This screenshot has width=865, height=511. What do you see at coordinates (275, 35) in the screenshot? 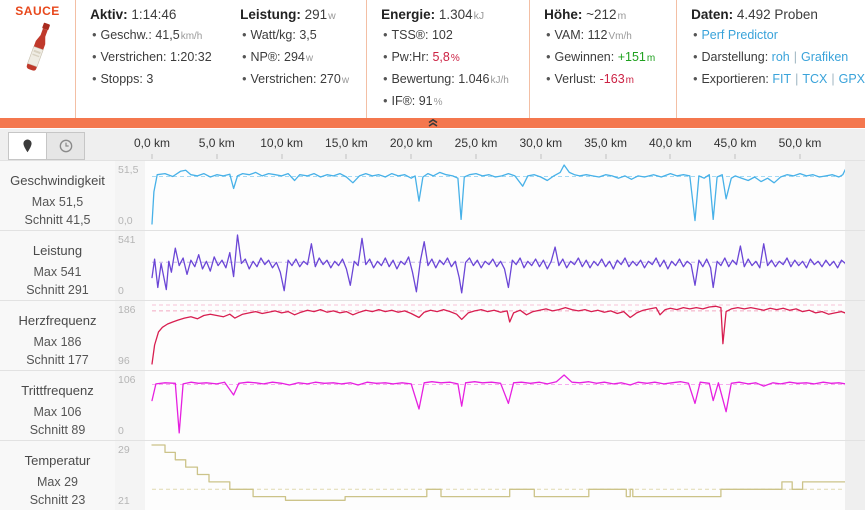
I see `stat-item-label: Watt/kg:` at bounding box center [275, 35].